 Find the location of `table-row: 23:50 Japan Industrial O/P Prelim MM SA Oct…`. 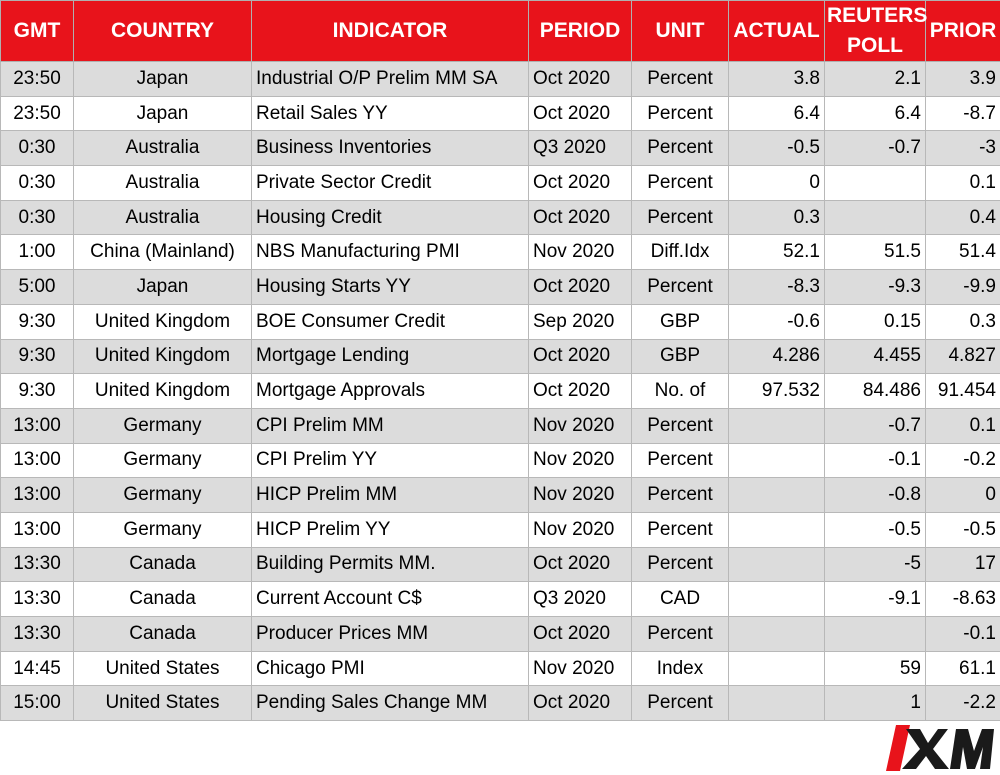

table-row: 23:50 Japan Industrial O/P Prelim MM SA Oct… is located at coordinates (500, 79).